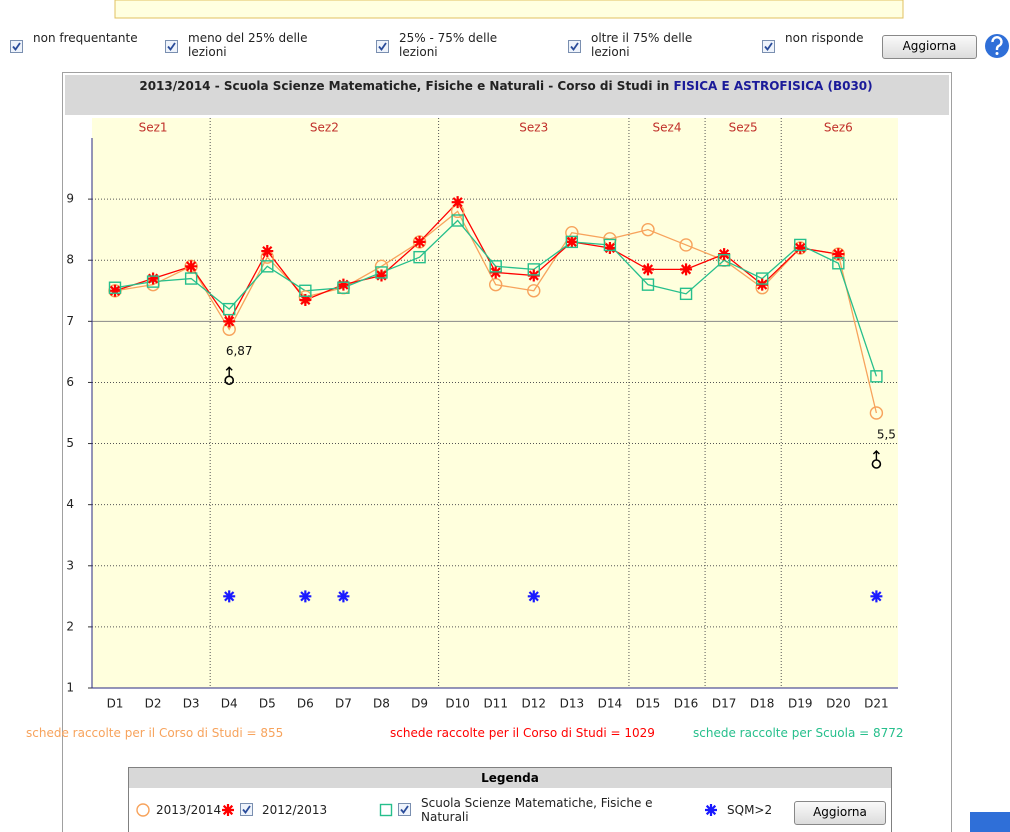 Image resolution: width=1010 pixels, height=832 pixels. I want to click on x-tick-label: D15, so click(648, 704).